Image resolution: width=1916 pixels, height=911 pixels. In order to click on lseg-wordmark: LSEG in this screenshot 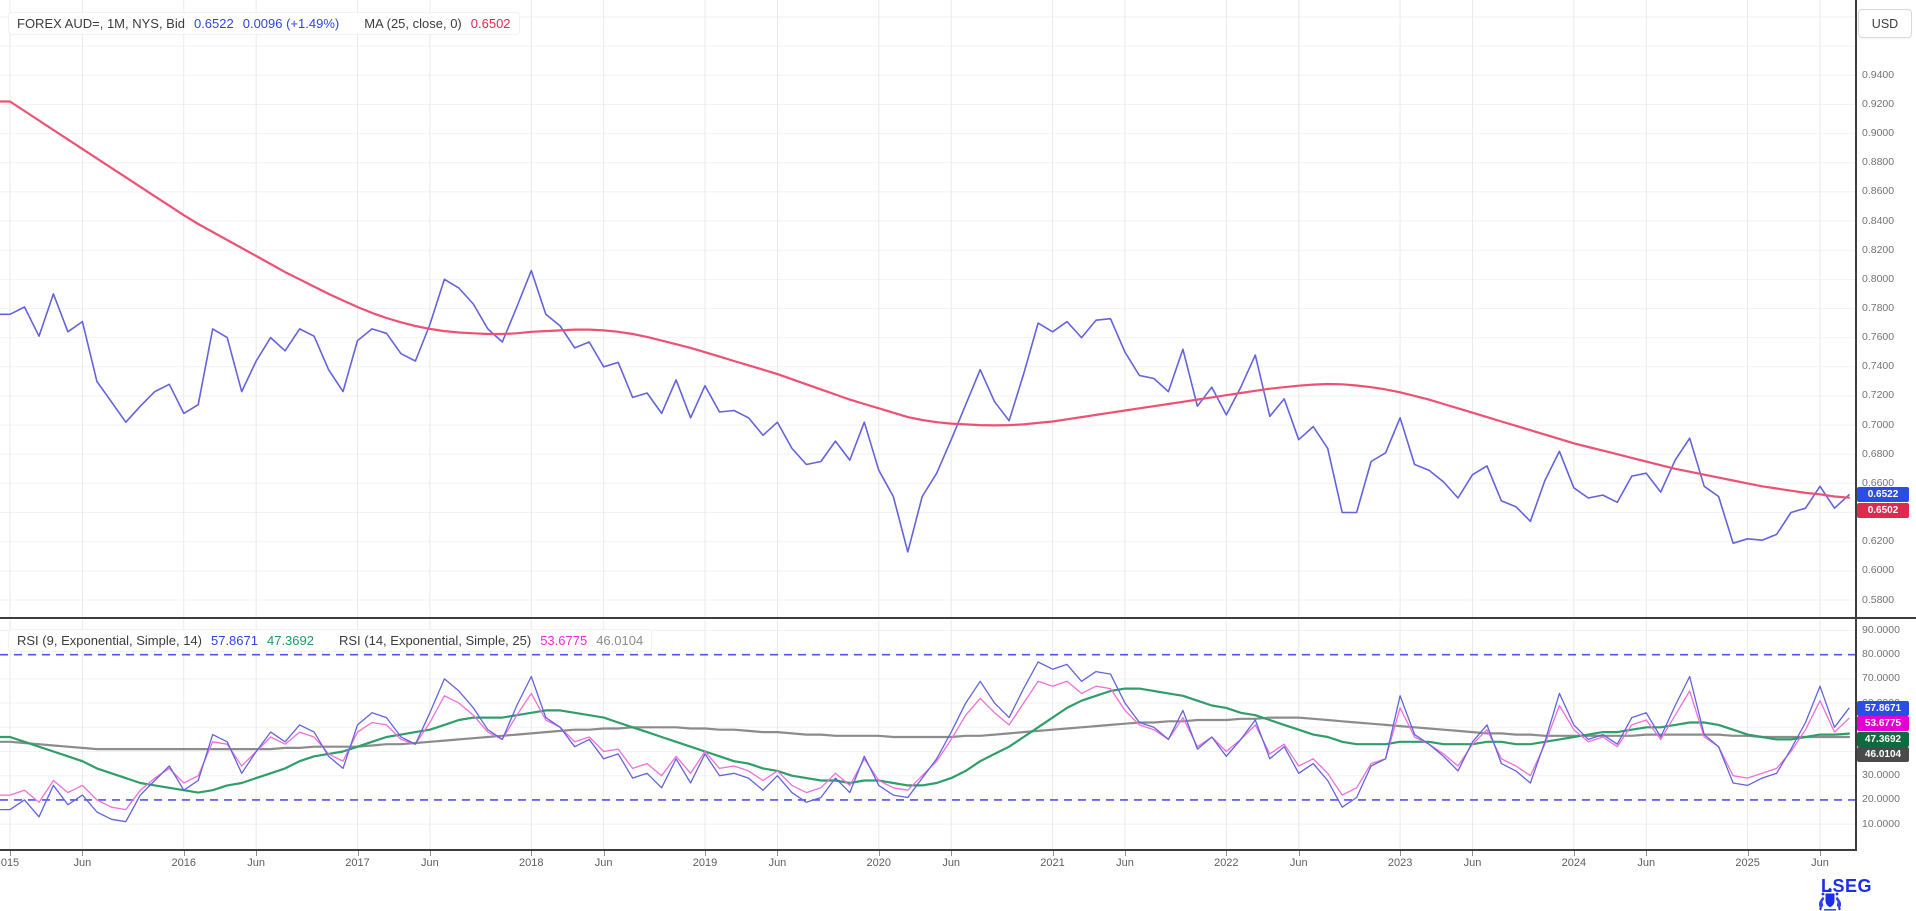, I will do `click(1846, 886)`.